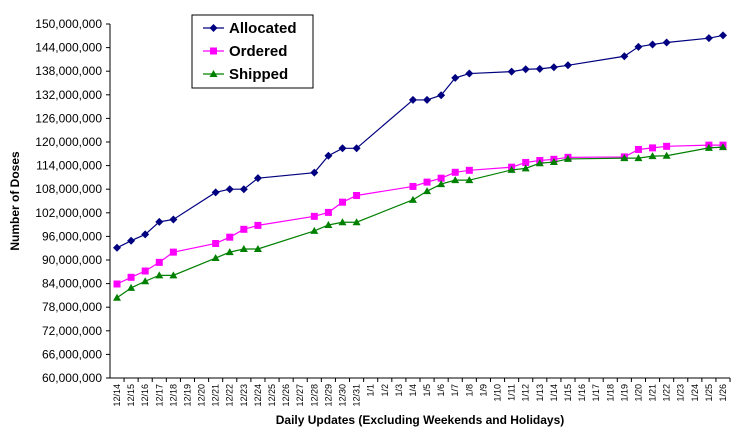  I want to click on legend-label: Allocated, so click(263, 28).